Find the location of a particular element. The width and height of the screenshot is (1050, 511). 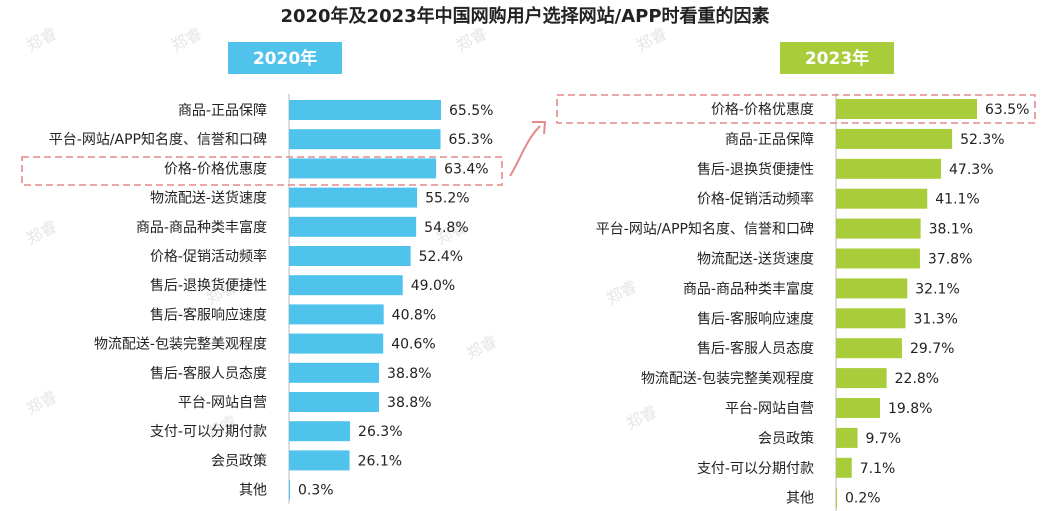

highlight-box is located at coordinates (262, 171).